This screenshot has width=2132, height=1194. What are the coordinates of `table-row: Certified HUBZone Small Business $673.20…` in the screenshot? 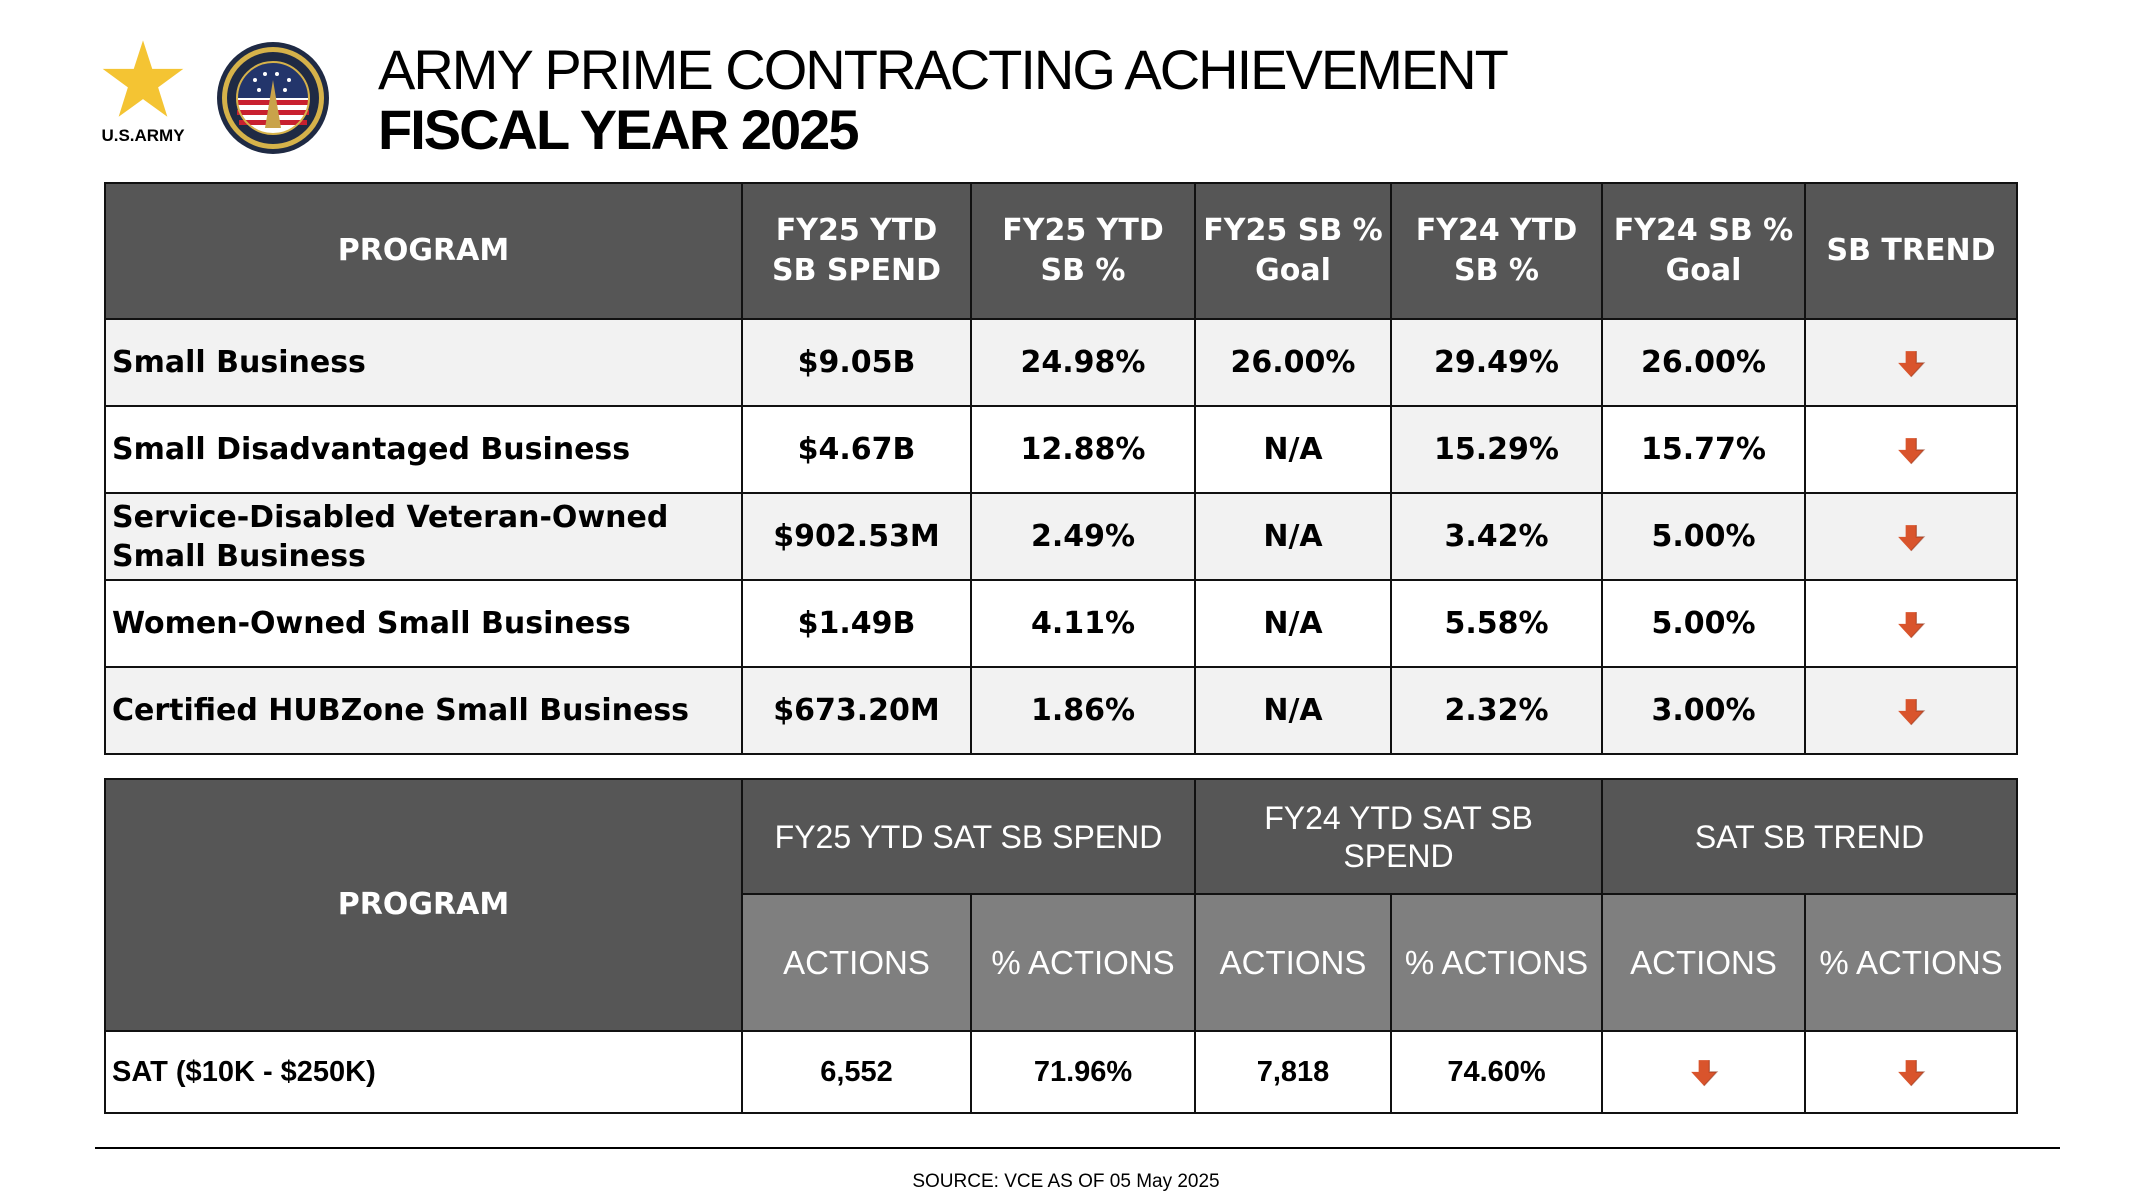 It's located at (1061, 710).